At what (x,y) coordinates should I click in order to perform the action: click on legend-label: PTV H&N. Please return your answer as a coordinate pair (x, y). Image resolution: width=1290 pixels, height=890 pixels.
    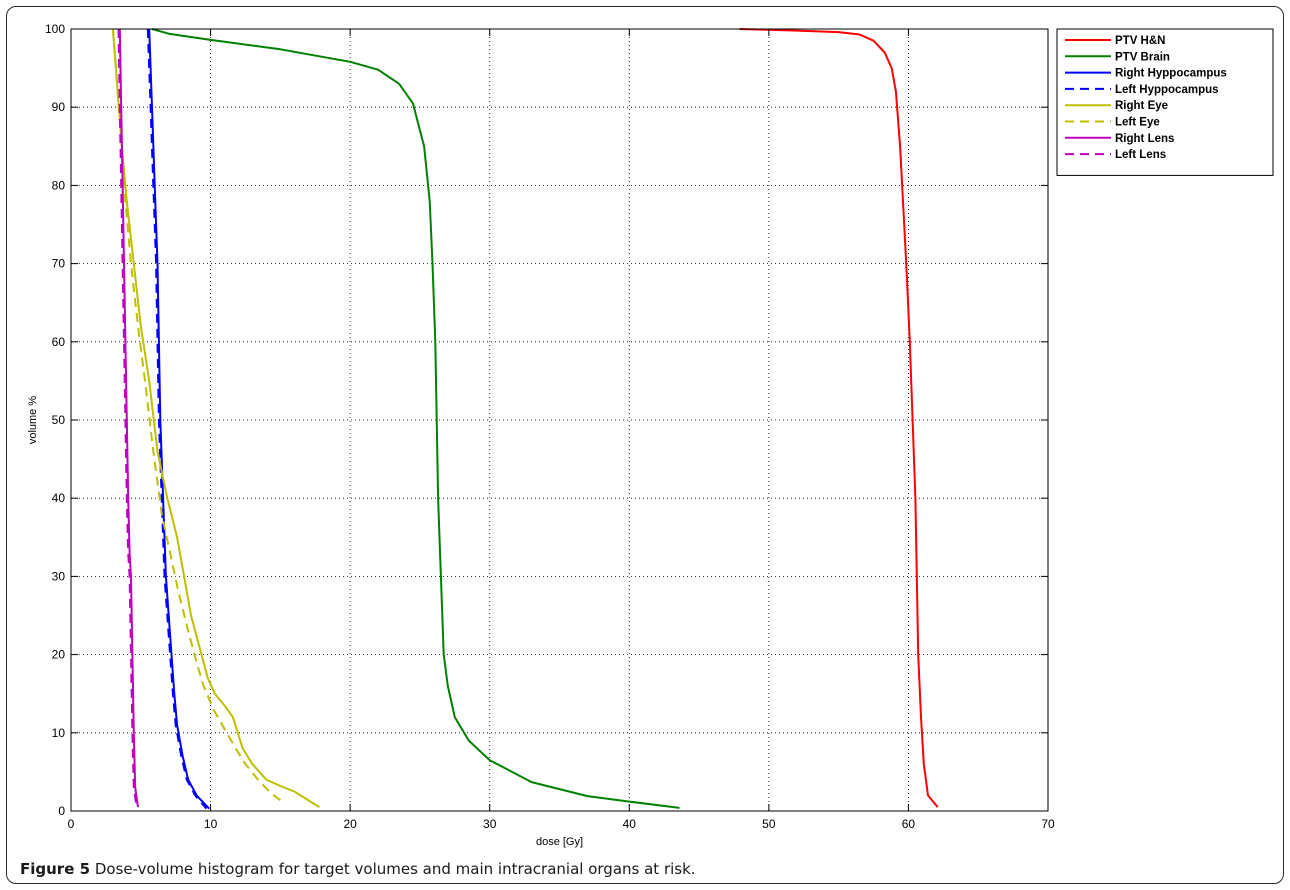
    Looking at the image, I should click on (1140, 41).